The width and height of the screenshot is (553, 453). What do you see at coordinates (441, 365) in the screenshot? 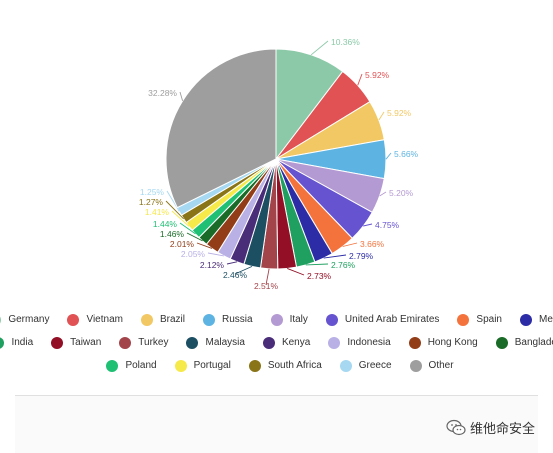
I see `legend-label: Other` at bounding box center [441, 365].